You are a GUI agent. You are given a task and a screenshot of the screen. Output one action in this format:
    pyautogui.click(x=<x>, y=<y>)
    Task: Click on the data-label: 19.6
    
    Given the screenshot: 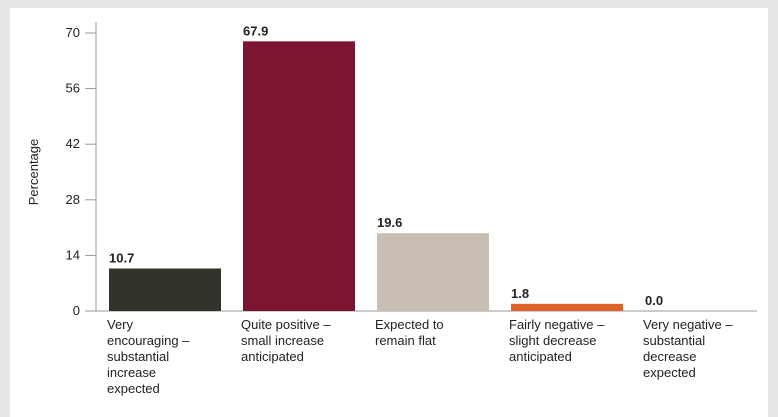 What is the action you would take?
    pyautogui.click(x=389, y=222)
    